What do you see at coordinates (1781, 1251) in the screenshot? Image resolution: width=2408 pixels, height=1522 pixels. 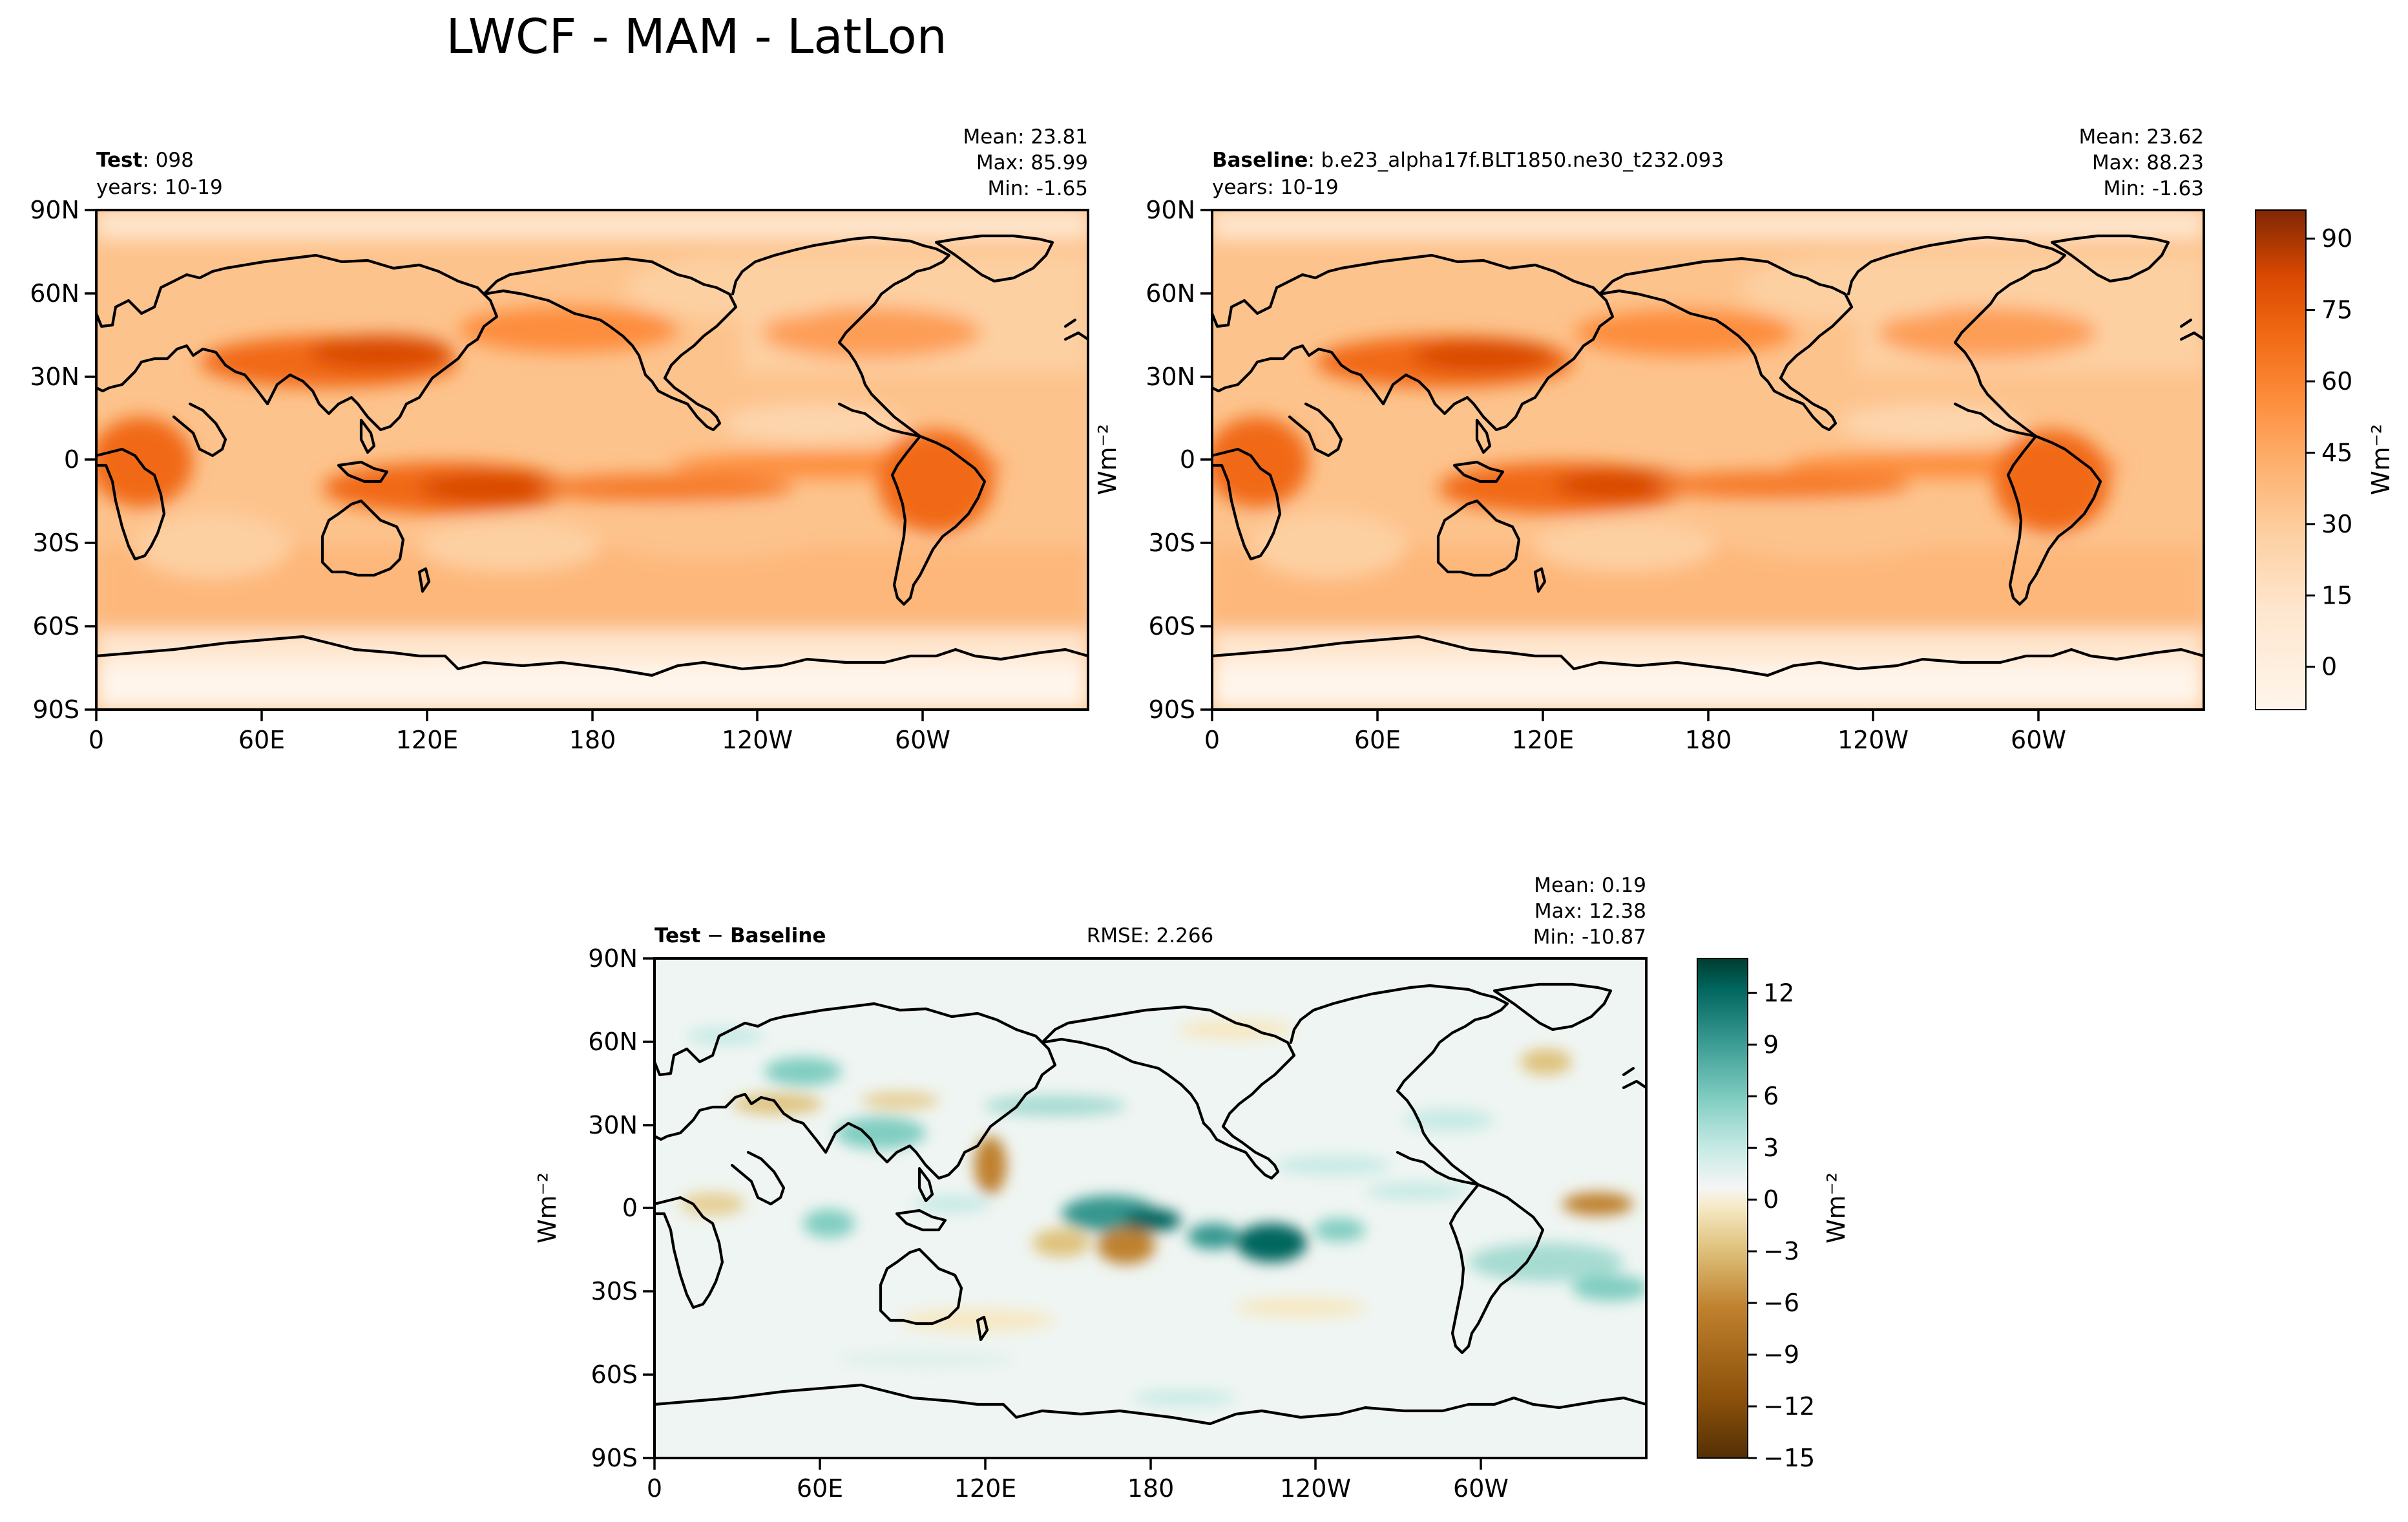 I see `colorbar-tick-label: −3` at bounding box center [1781, 1251].